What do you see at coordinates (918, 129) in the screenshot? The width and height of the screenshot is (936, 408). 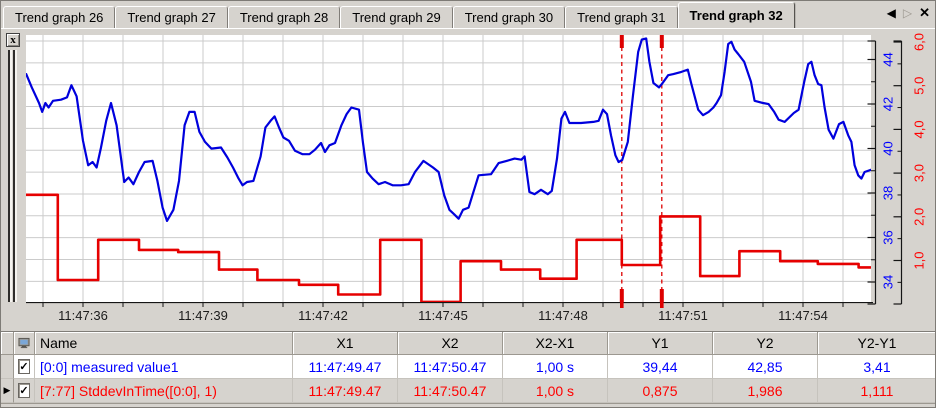 I see `y-axis-tick-label: 4,0` at bounding box center [918, 129].